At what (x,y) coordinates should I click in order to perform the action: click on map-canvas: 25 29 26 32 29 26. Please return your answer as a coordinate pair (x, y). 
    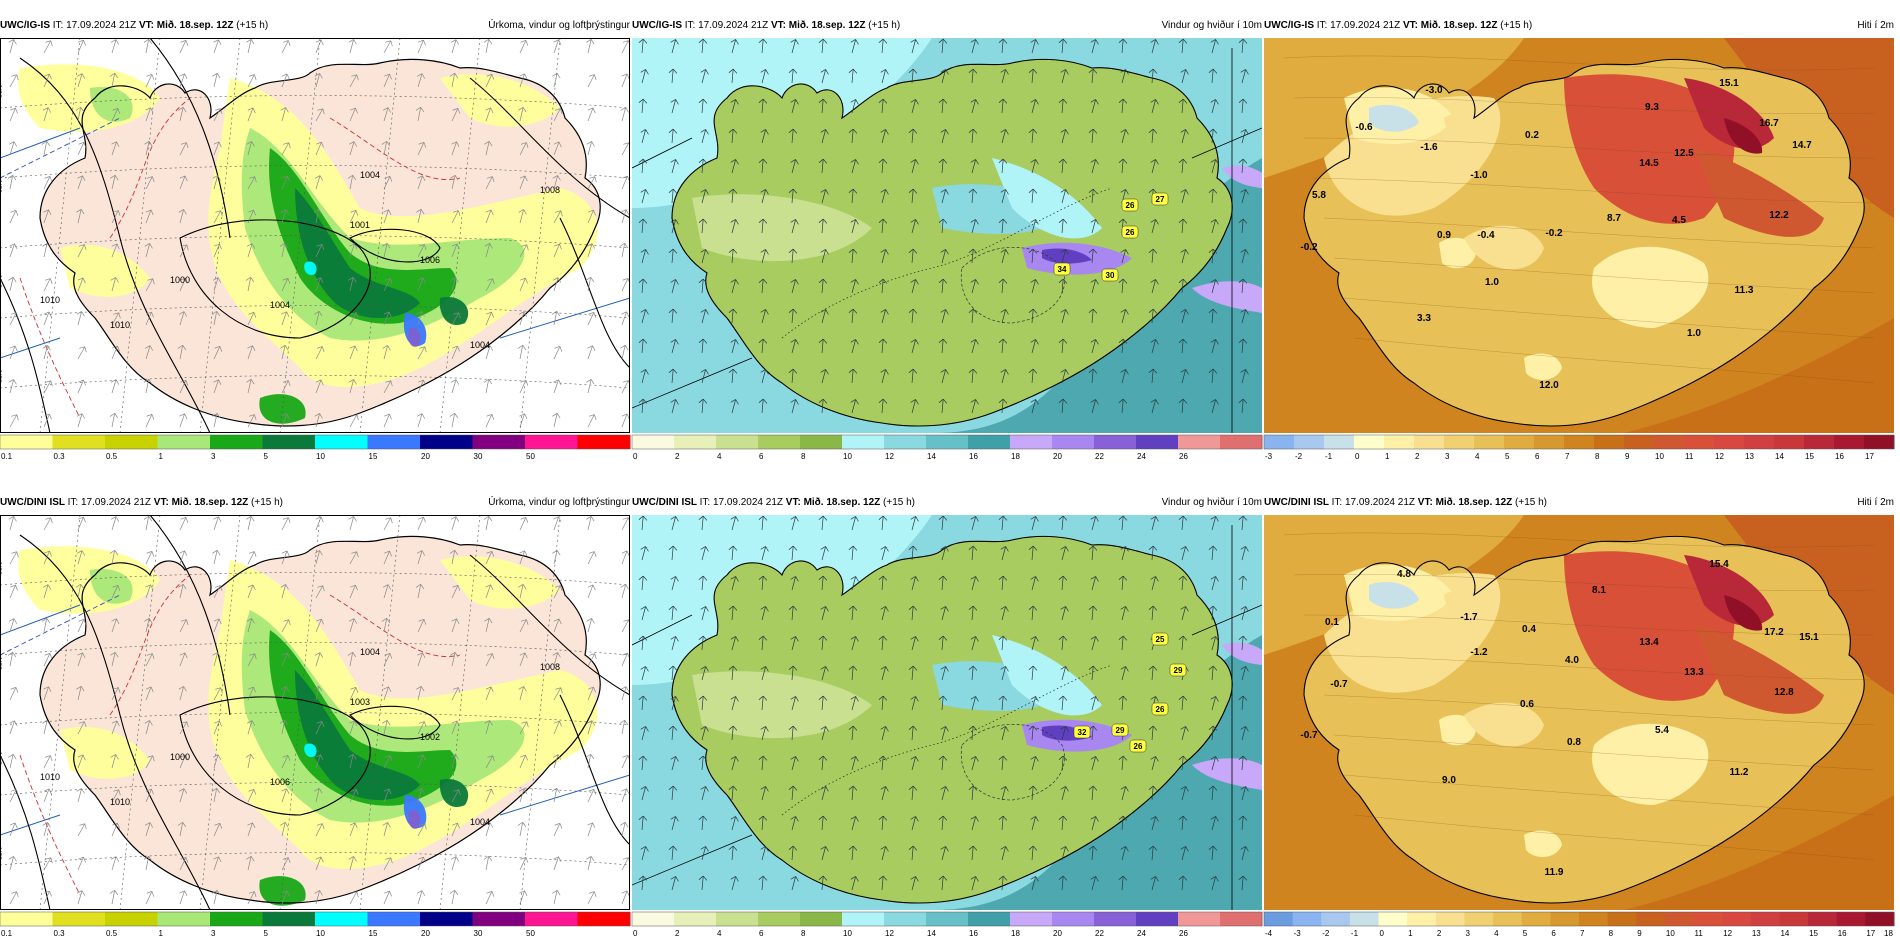
    Looking at the image, I should click on (947, 712).